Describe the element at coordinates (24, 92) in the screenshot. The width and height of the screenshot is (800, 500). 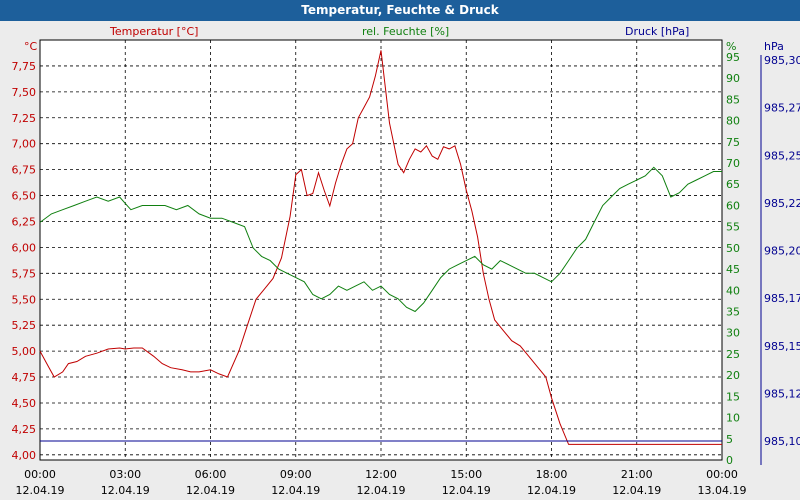
I see `temperature-tick-label: 7,50` at that location.